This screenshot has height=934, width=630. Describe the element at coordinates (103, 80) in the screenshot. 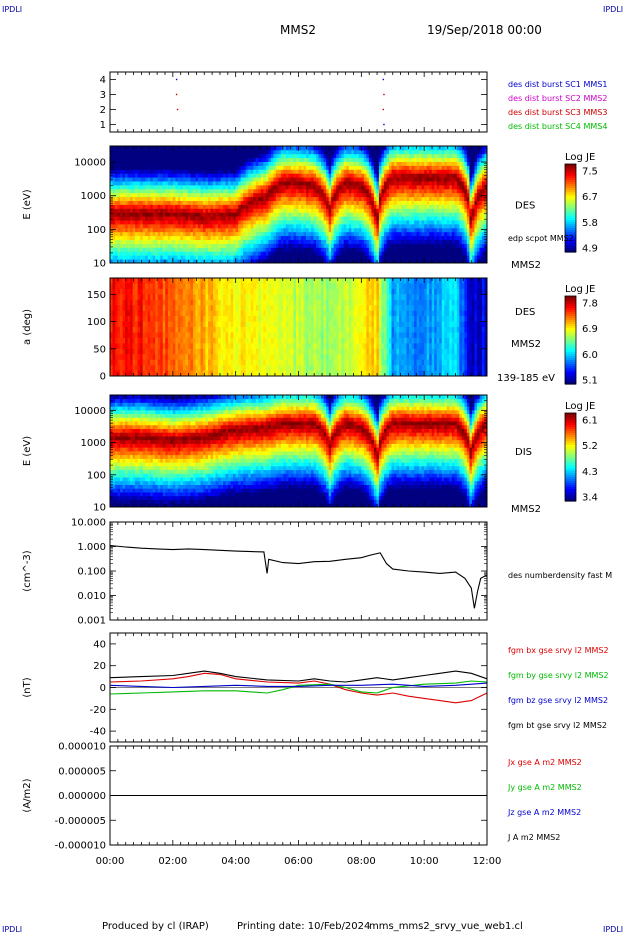

I see `burst-ytick-label: 4` at that location.